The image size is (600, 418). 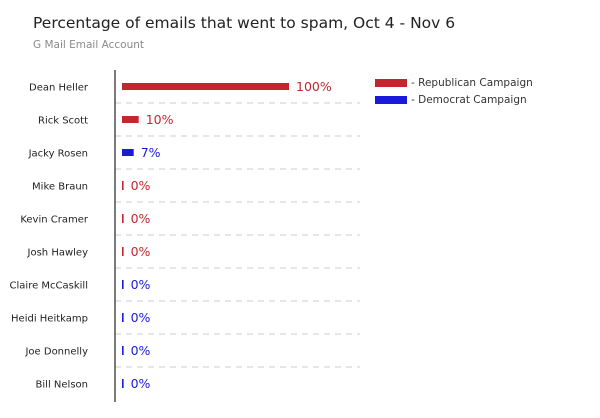 I want to click on chart-subtitle: G Mail Email Account, so click(x=89, y=45).